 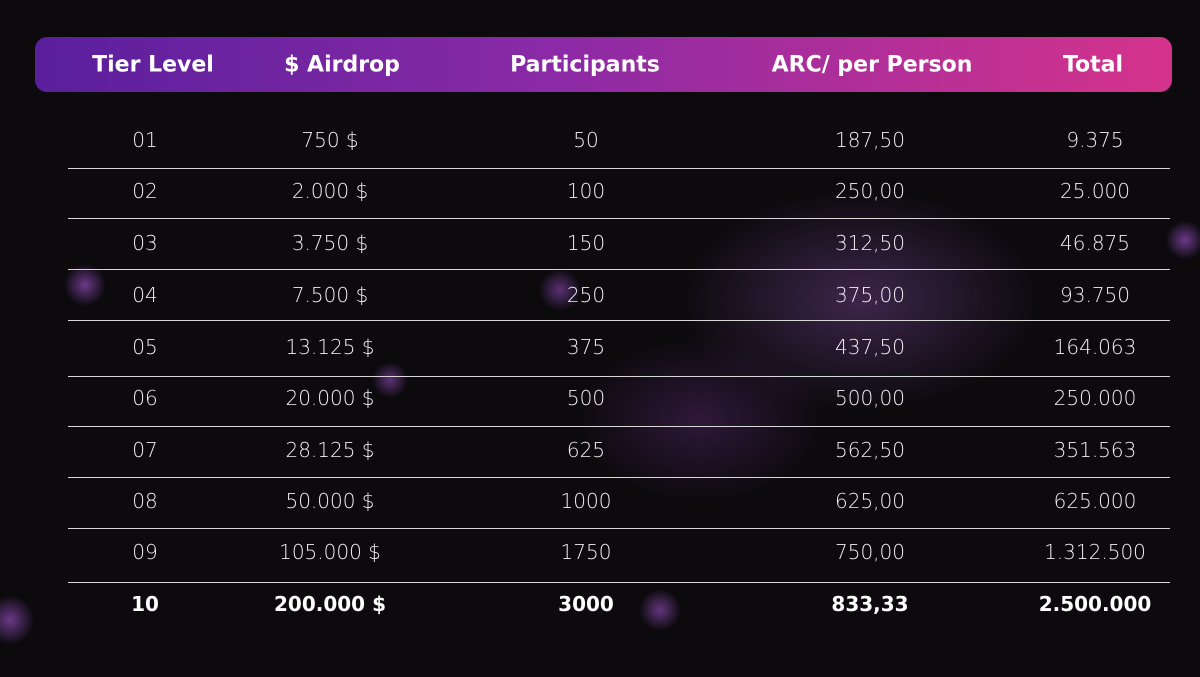 What do you see at coordinates (870, 604) in the screenshot?
I see `table-cell: 833,33` at bounding box center [870, 604].